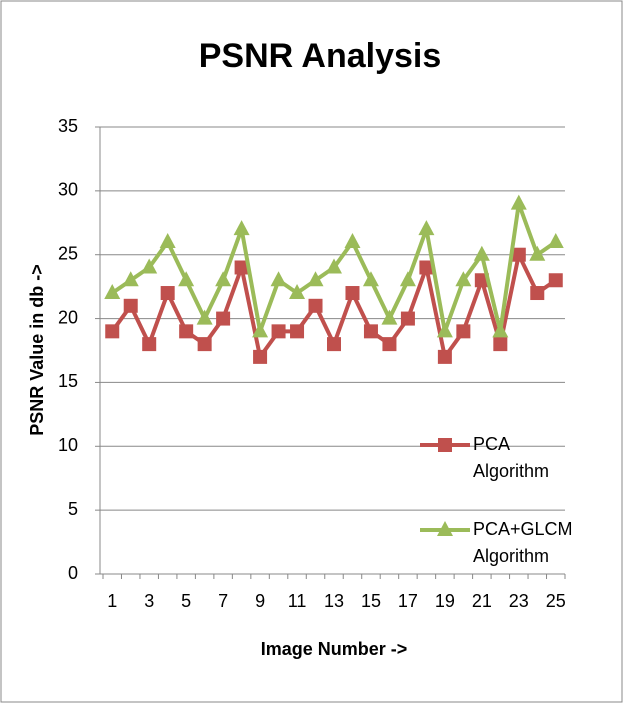 This screenshot has height=704, width=624. I want to click on x-tick-label: 13, so click(334, 601).